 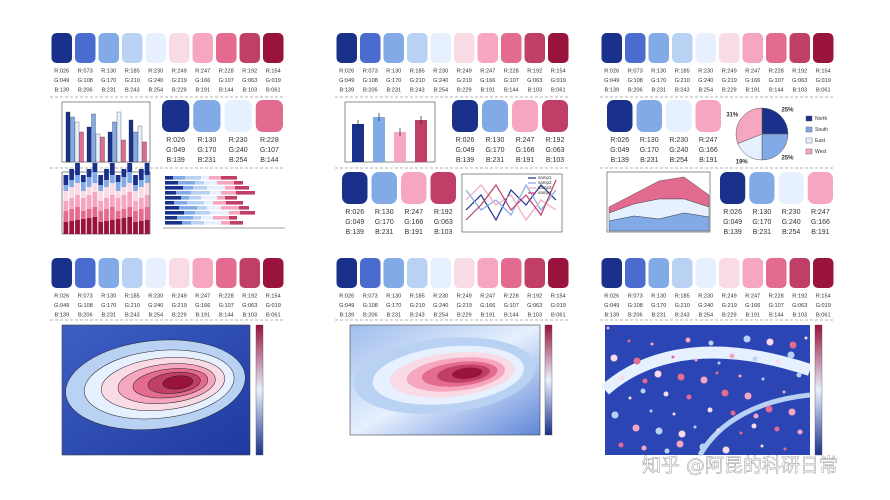 I want to click on rgb-label: B:144, so click(x=226, y=90).